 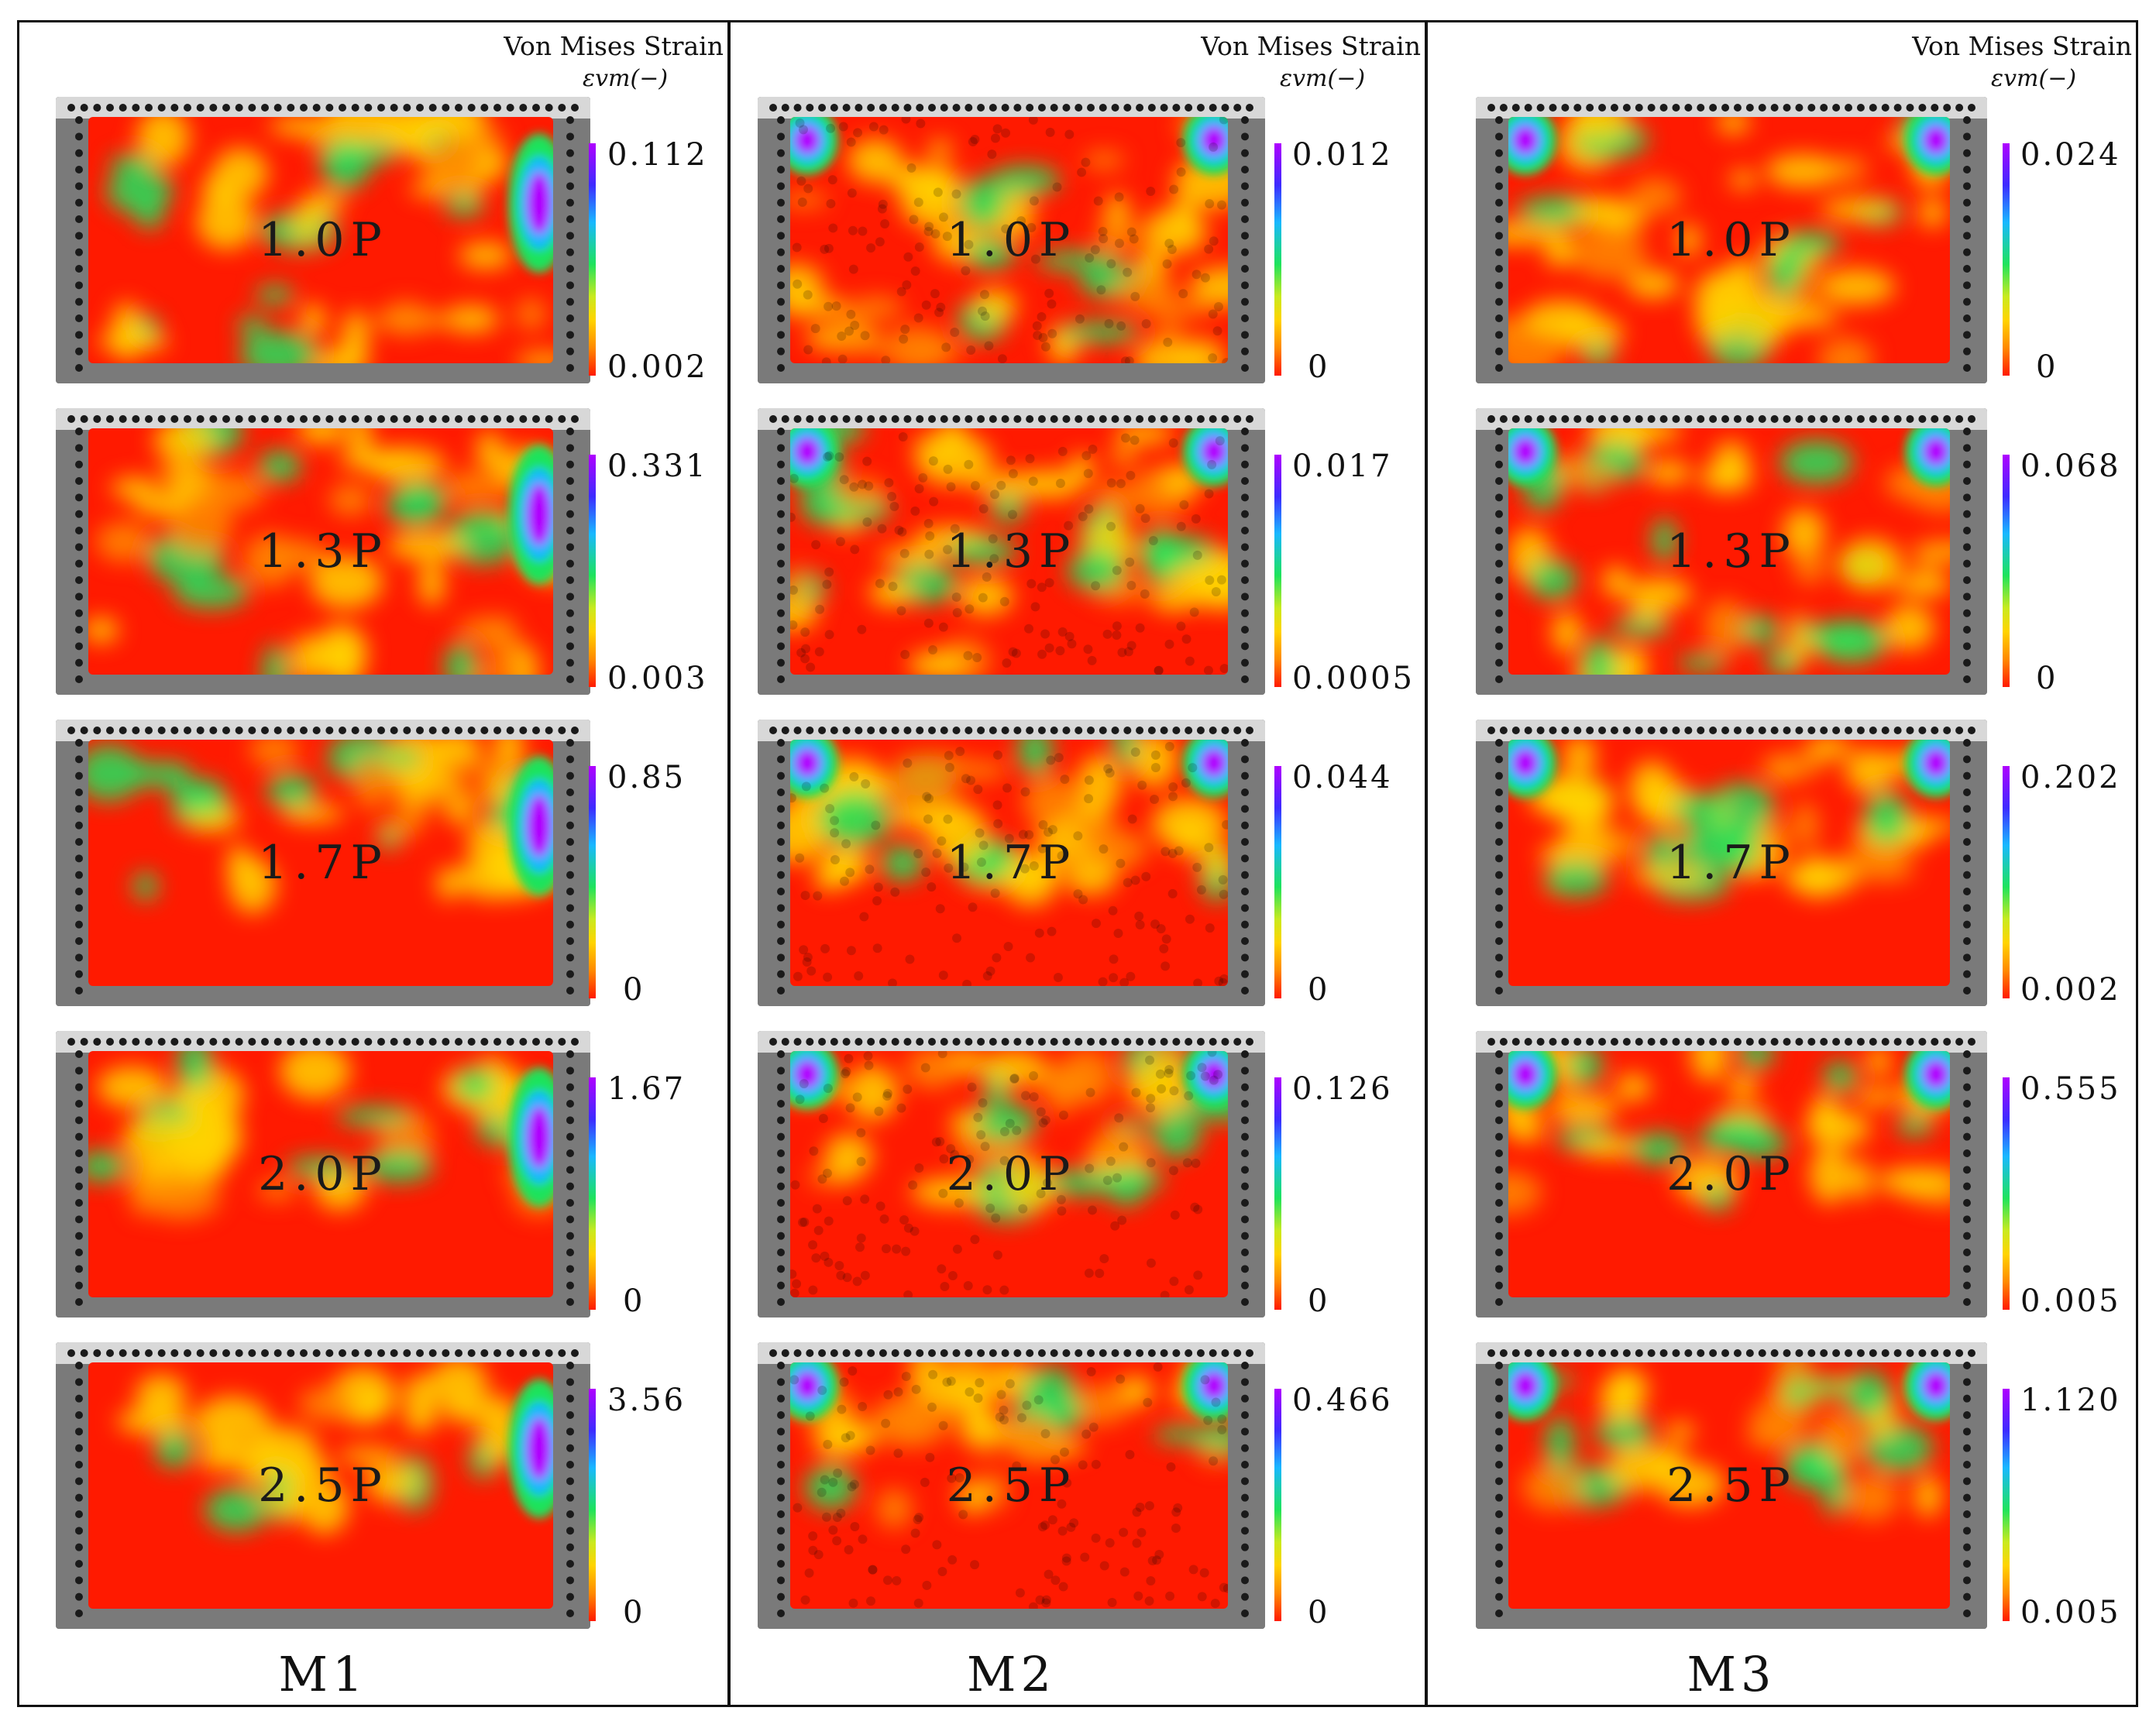 What do you see at coordinates (1011, 240) in the screenshot?
I see `load-level-label: 1.0P` at bounding box center [1011, 240].